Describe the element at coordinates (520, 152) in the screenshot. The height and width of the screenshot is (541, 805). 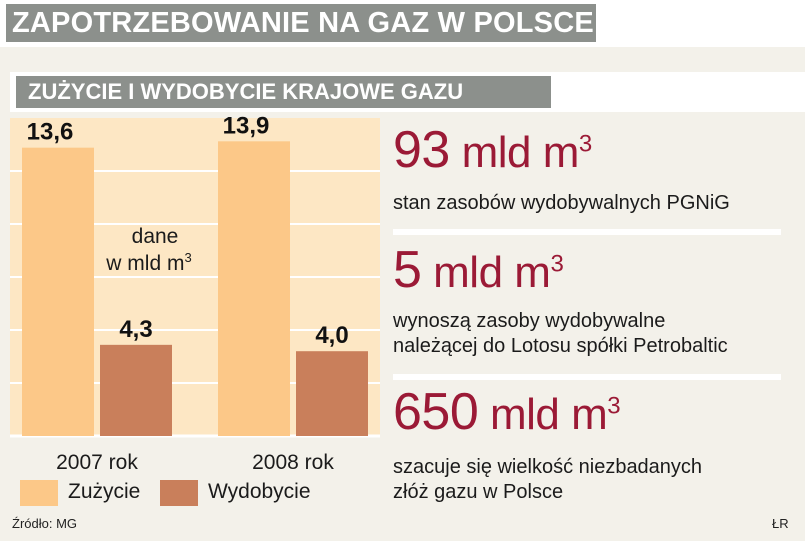
I see `stat-unit-1: mld m` at that location.